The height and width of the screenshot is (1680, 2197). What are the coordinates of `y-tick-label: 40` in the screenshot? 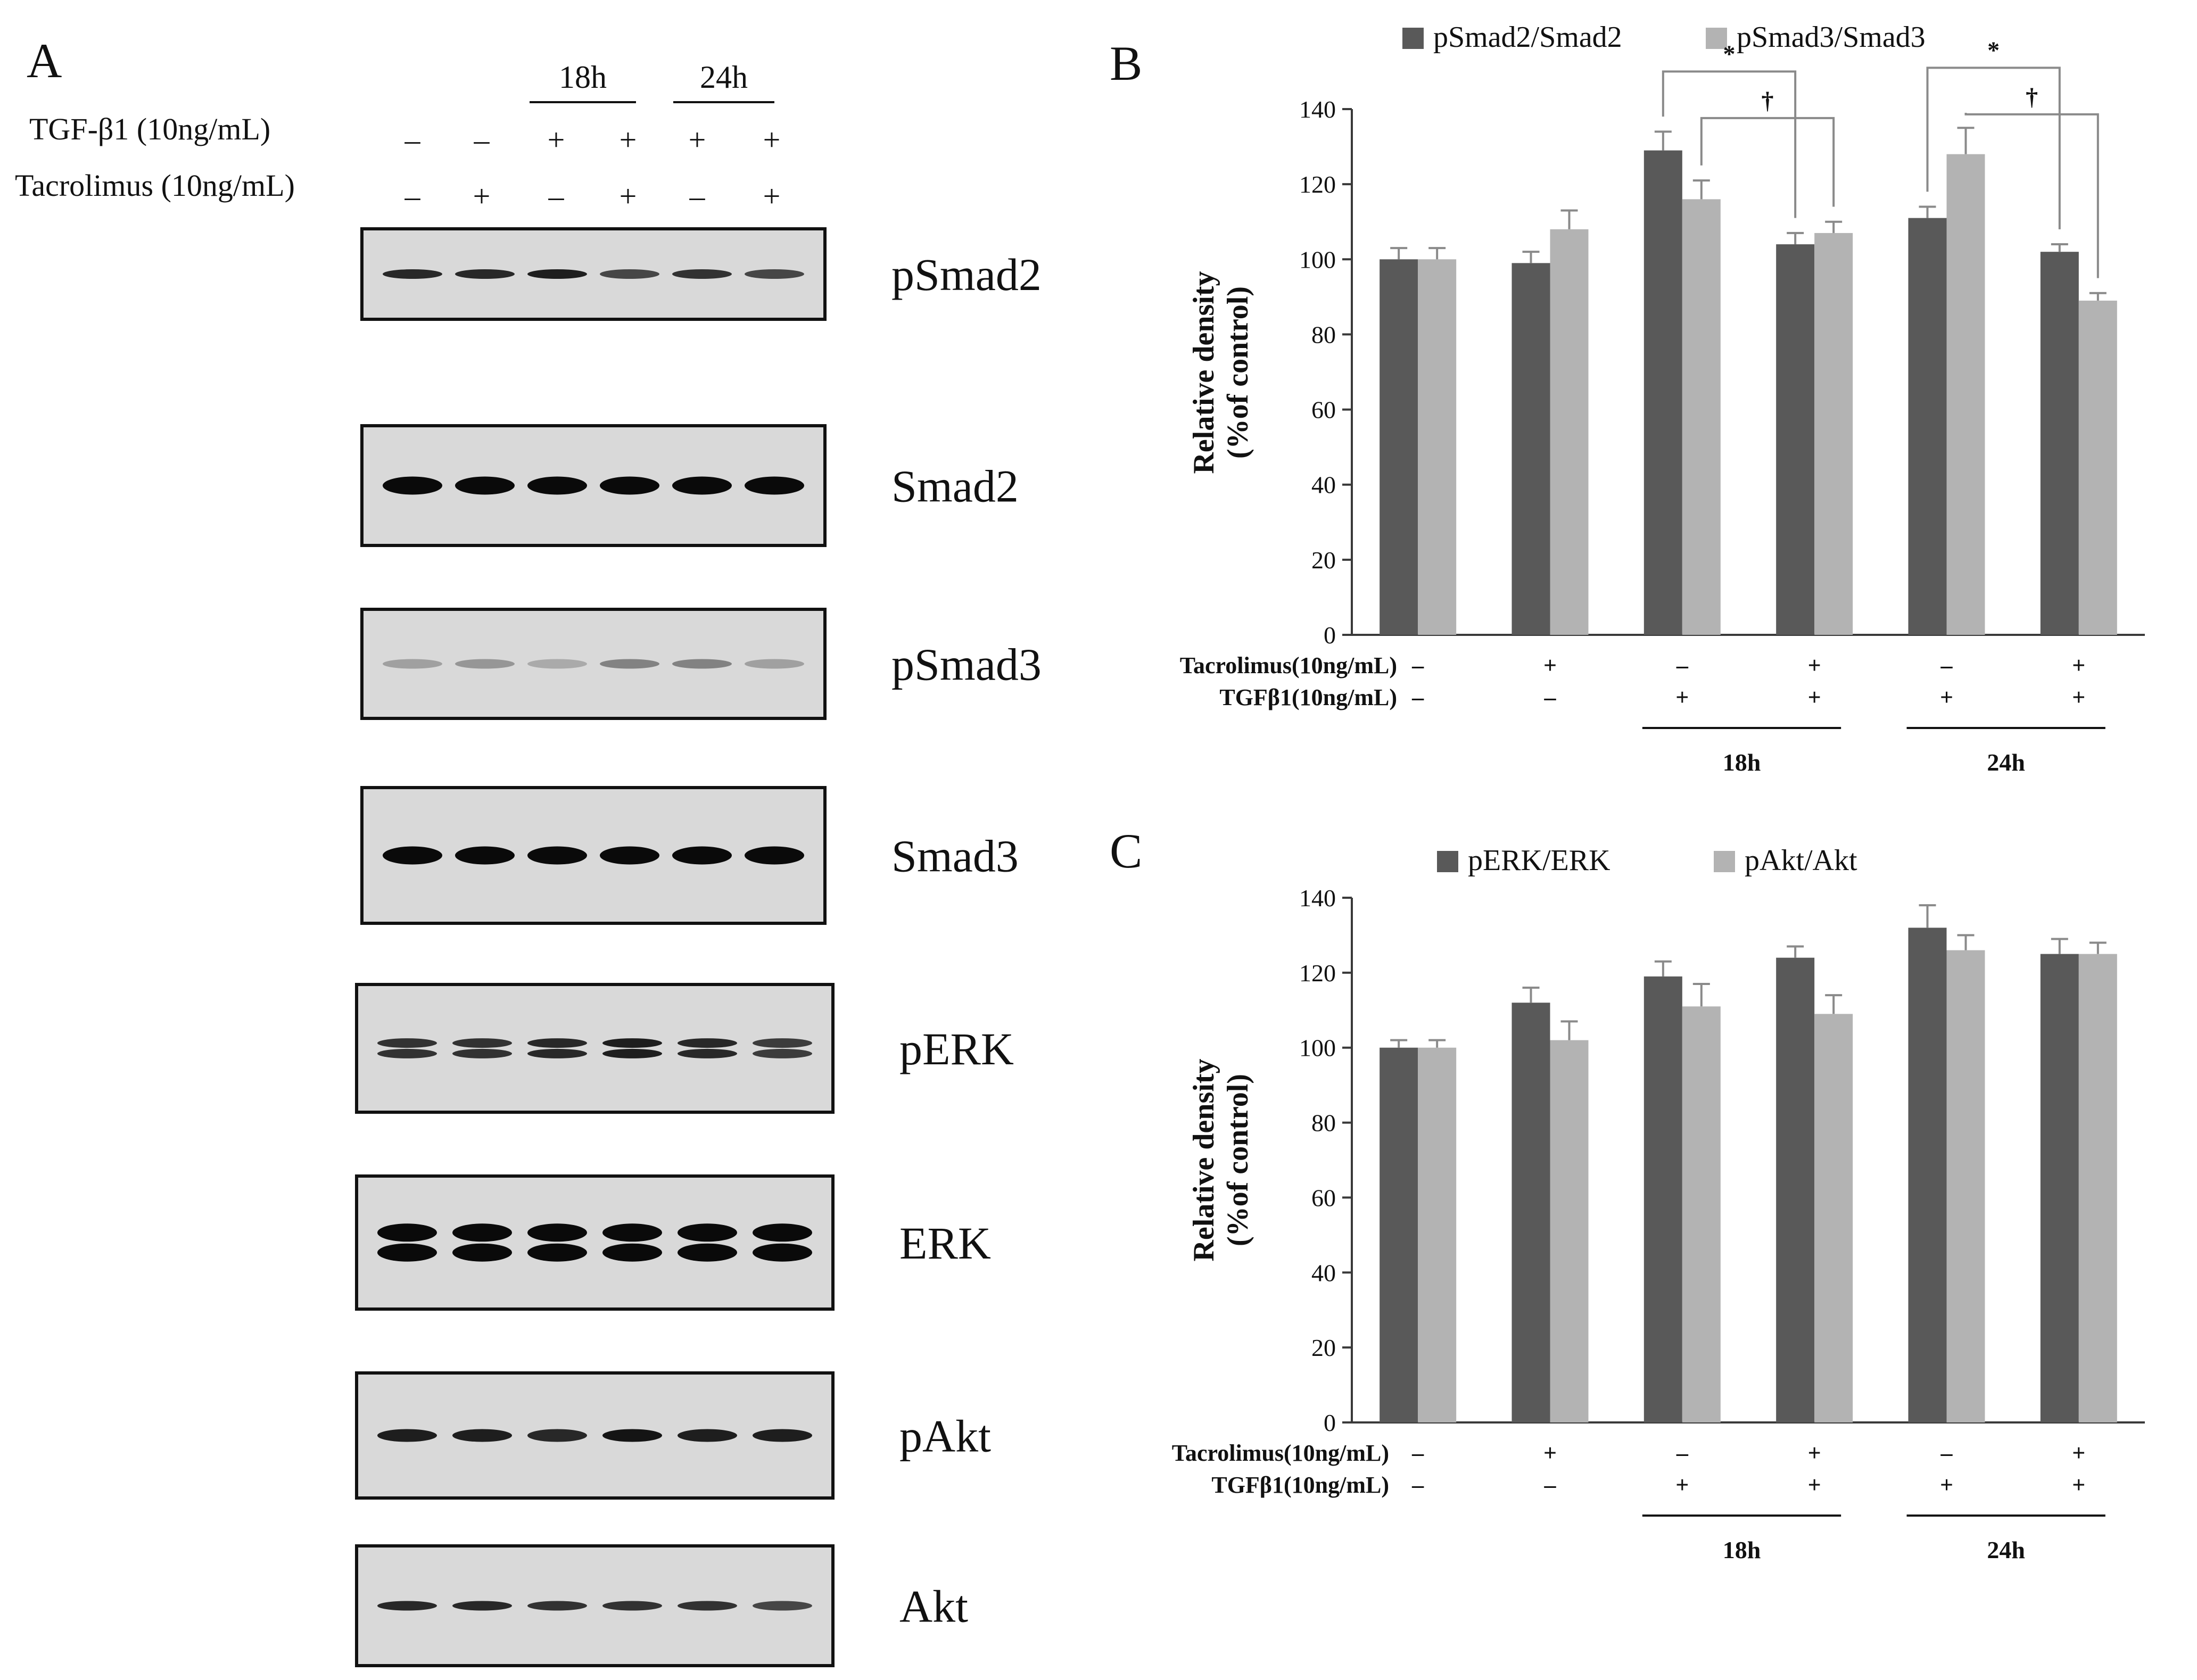 It's located at (1323, 1272).